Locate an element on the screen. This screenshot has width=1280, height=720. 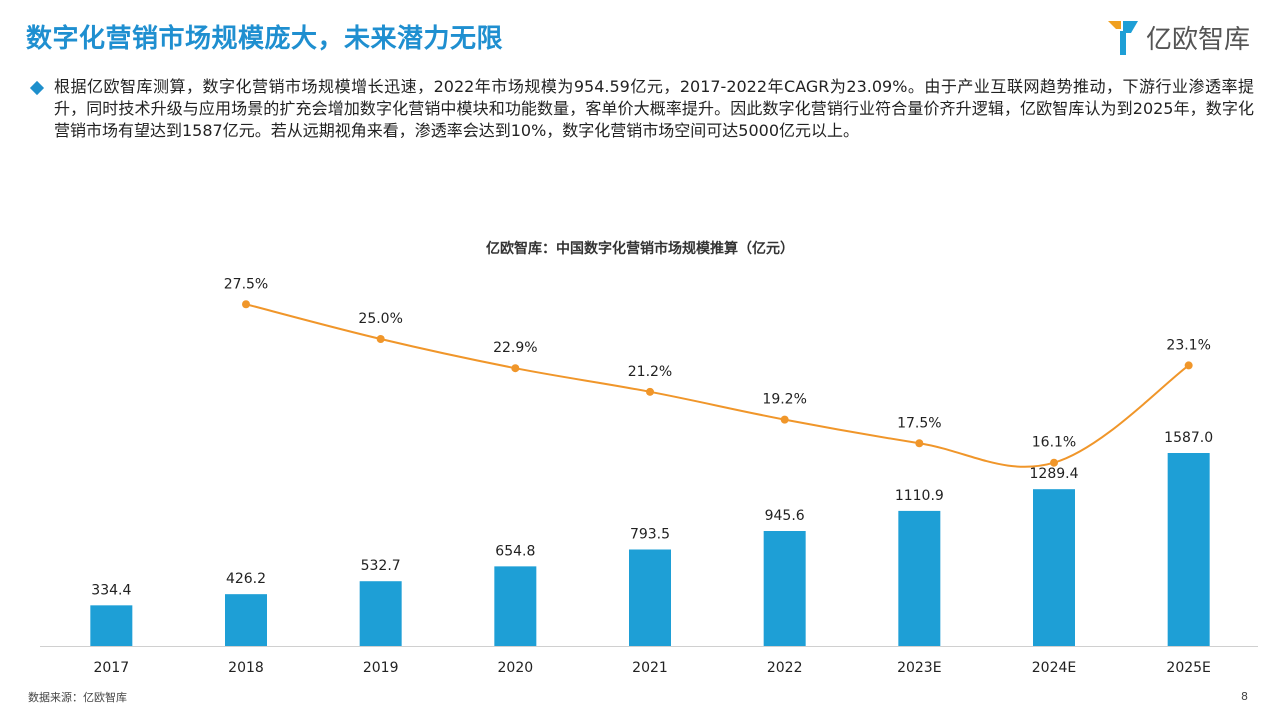
x-tick-label-2022: 2022 is located at coordinates (785, 668).